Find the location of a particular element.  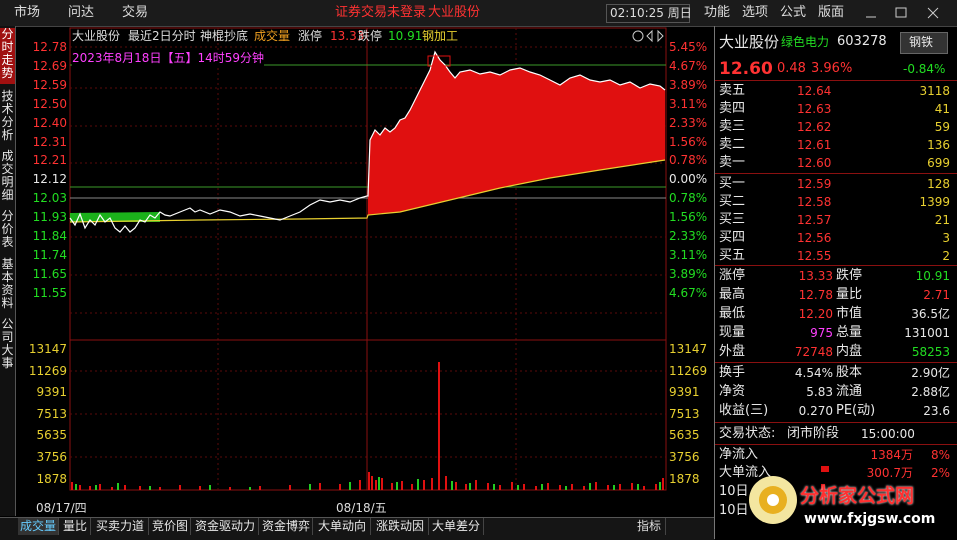

industry-box is located at coordinates (924, 43).